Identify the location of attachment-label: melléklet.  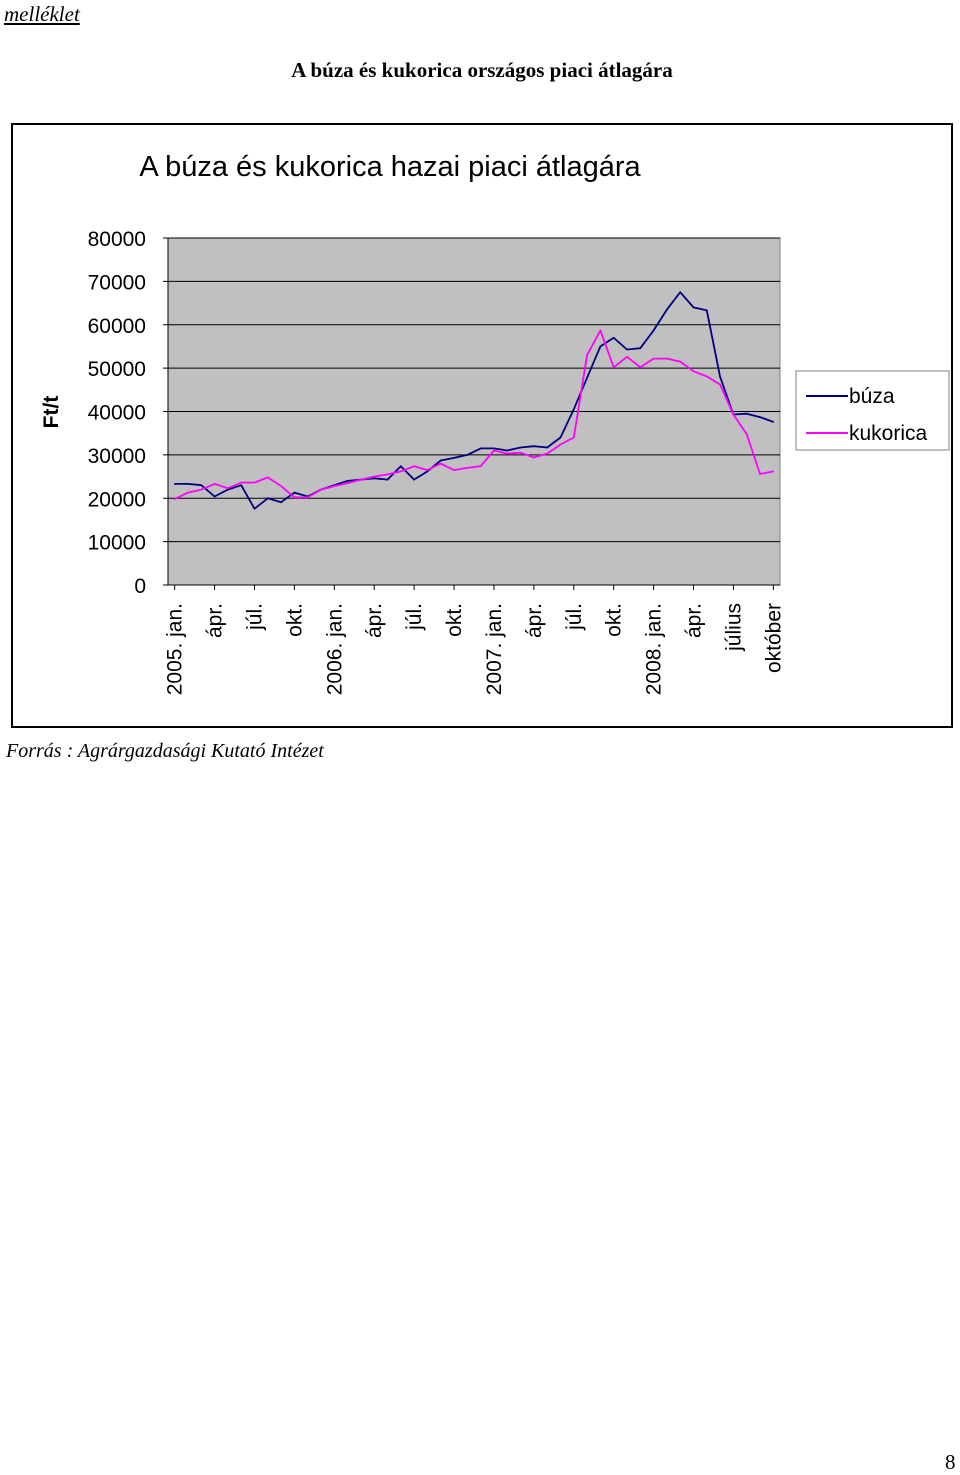
(42, 14).